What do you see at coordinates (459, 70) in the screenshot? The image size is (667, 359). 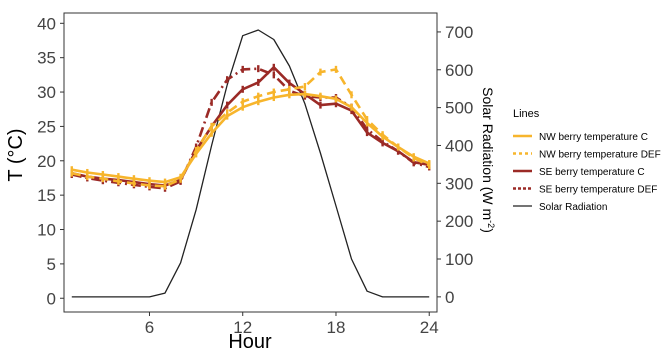 I see `y-right-tick-label: 600` at bounding box center [459, 70].